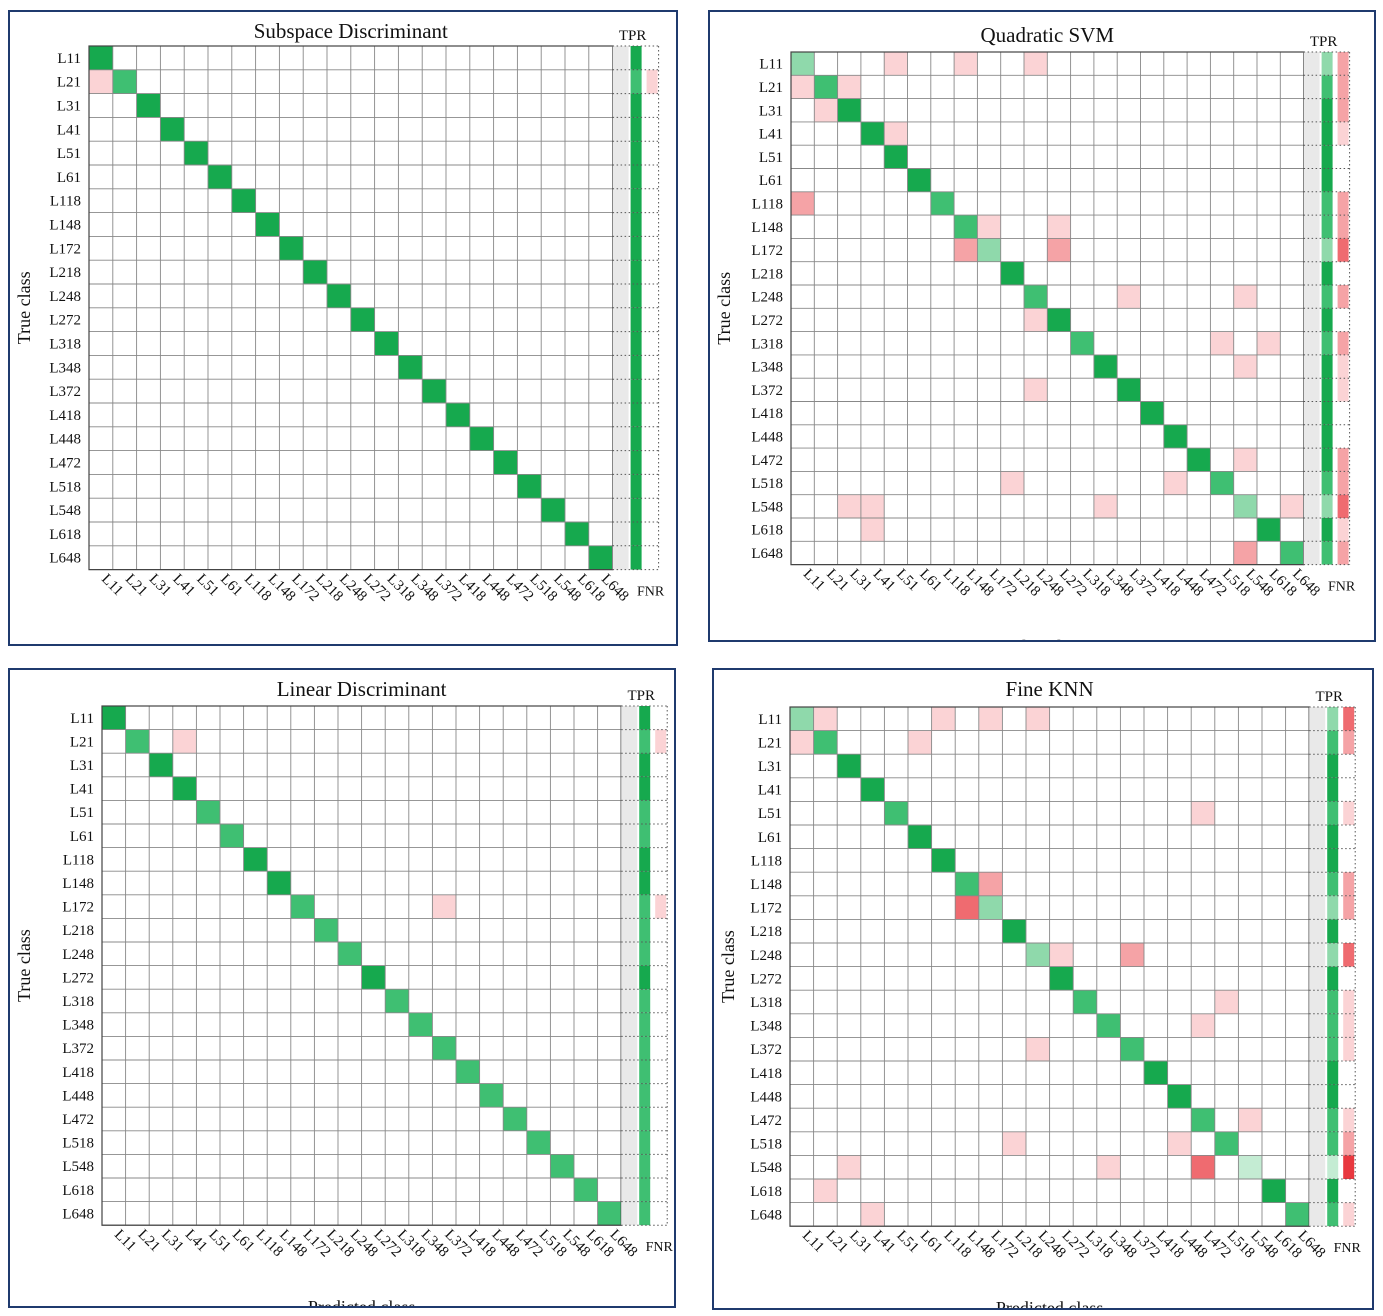  Describe the element at coordinates (69, 107) in the screenshot. I see `row-tick-label: L31` at that location.